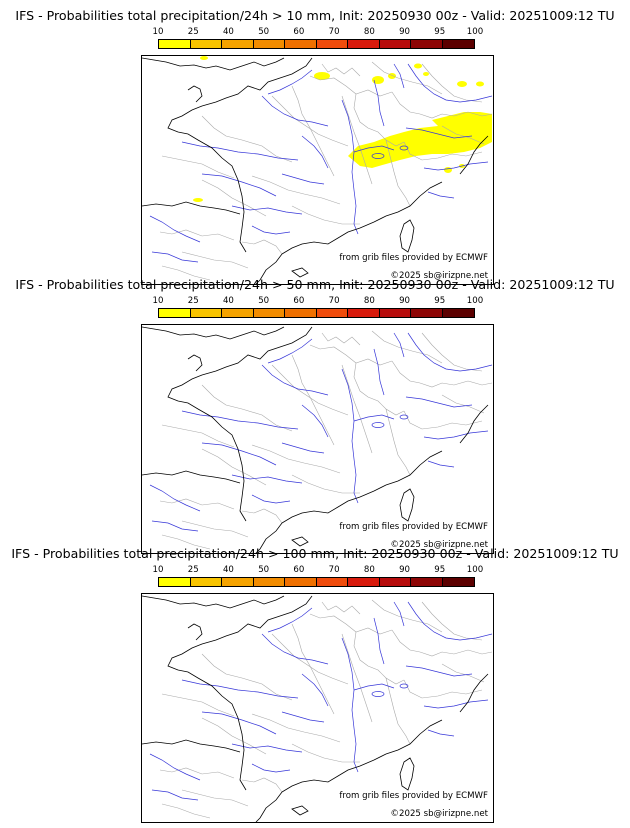 The width and height of the screenshot is (630, 828). Describe the element at coordinates (318, 33) in the screenshot. I see `colorbar-ticks: 10 25 40 50 60 70 80 90 95 100` at that location.